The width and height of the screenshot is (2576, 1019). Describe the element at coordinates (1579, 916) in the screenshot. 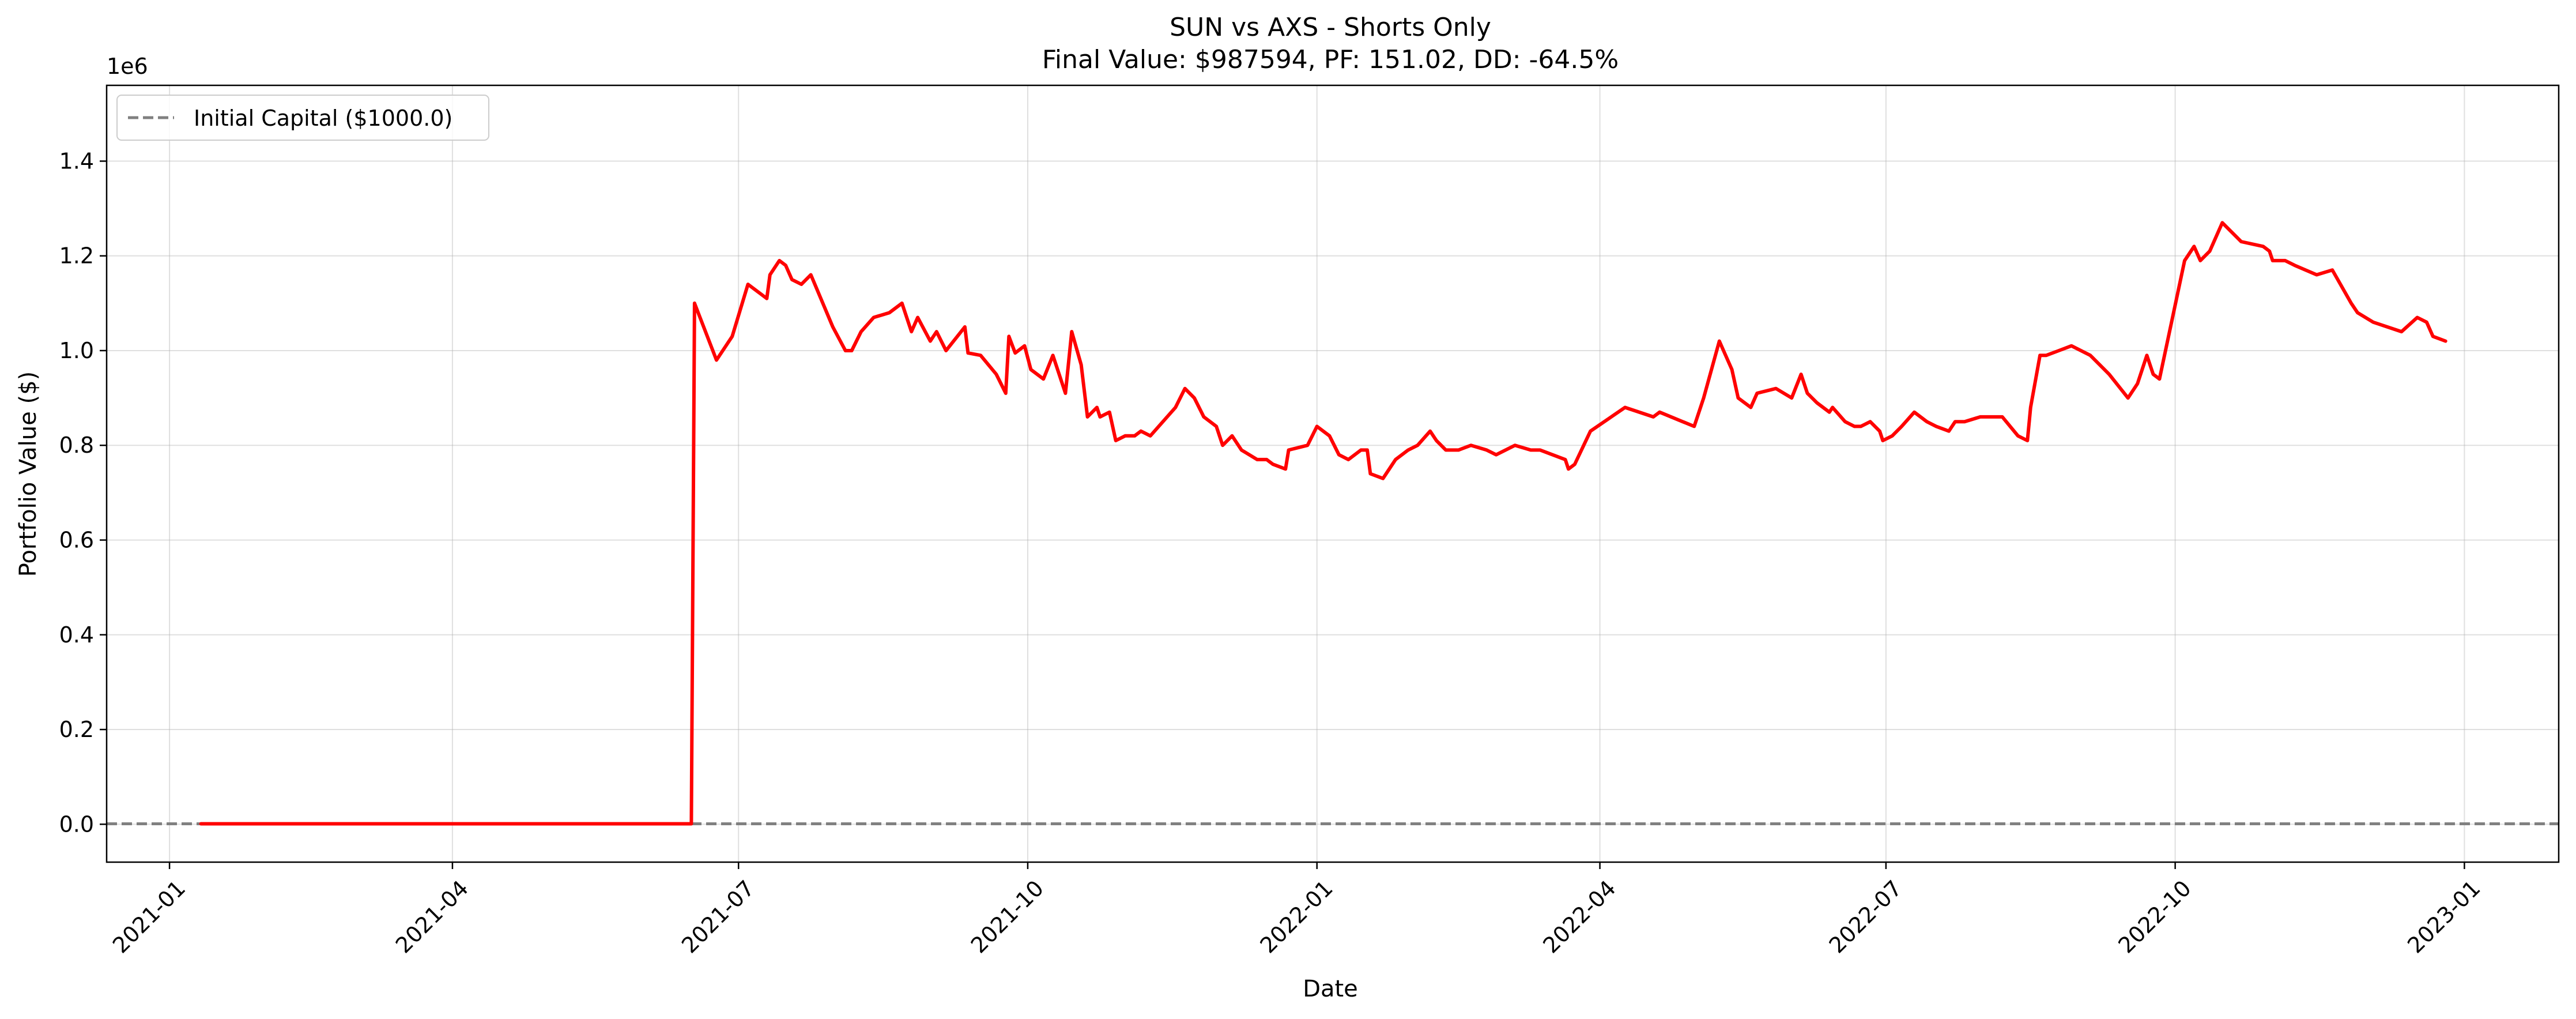

I see `x-tick-label: 2022-04` at that location.